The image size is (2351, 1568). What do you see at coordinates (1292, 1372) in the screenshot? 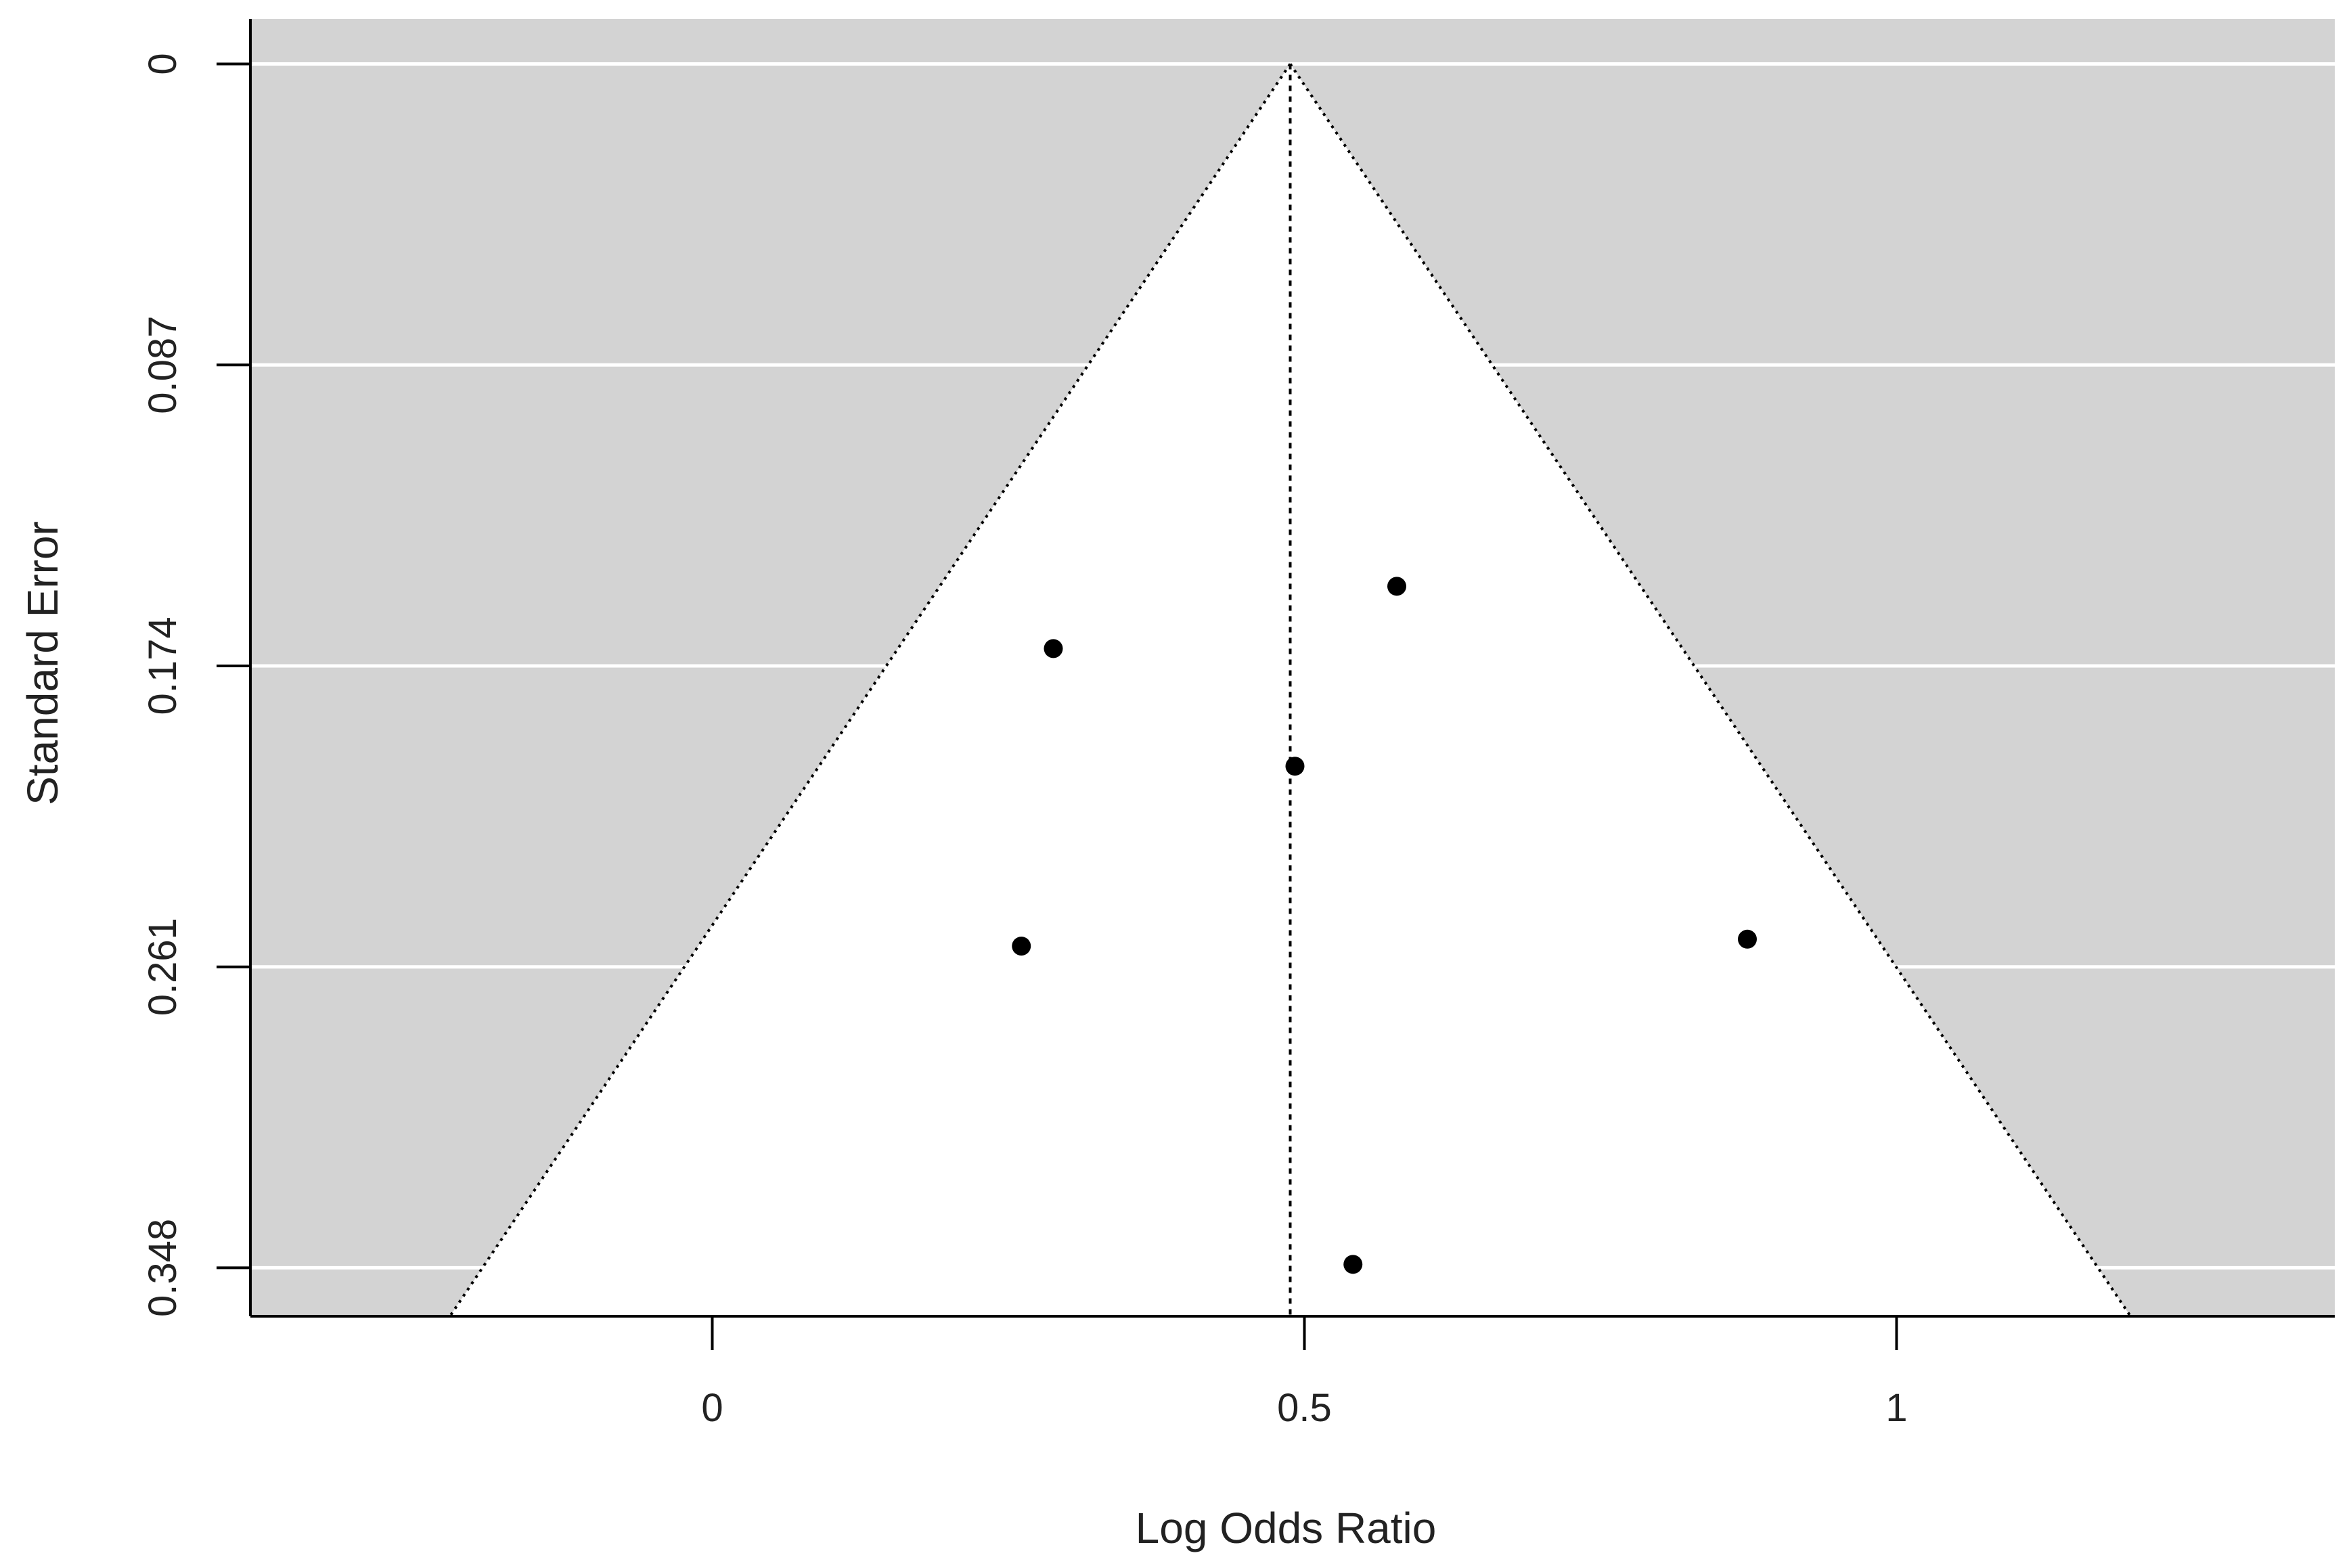
I see `x-axis: 0 0.5 1` at bounding box center [1292, 1372].